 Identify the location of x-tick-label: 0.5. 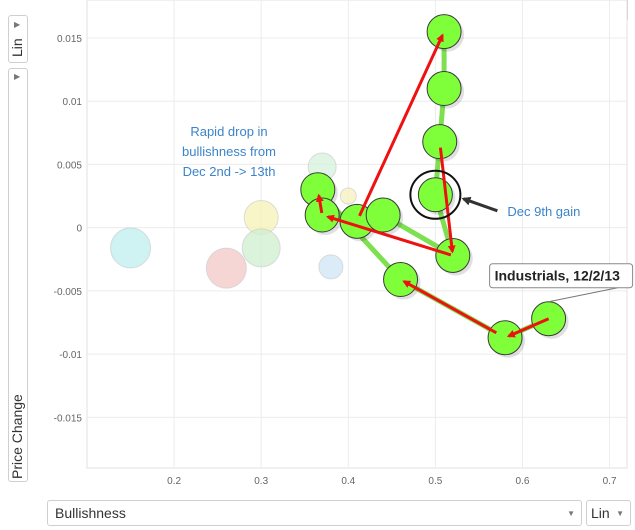
(435, 481).